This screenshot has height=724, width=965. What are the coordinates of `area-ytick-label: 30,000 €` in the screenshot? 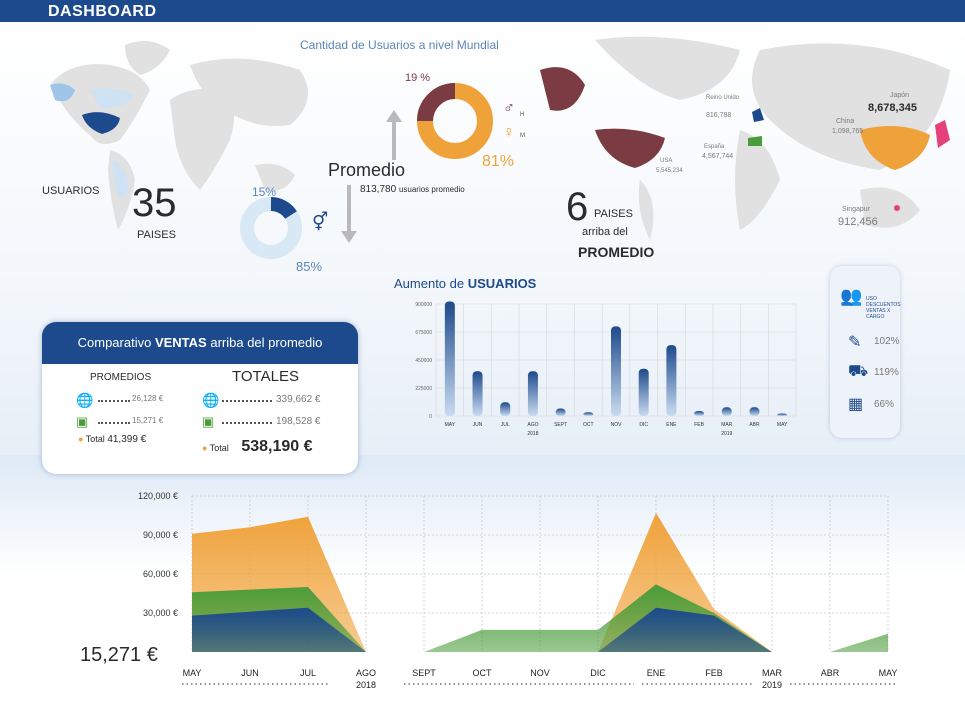 It's located at (160, 613).